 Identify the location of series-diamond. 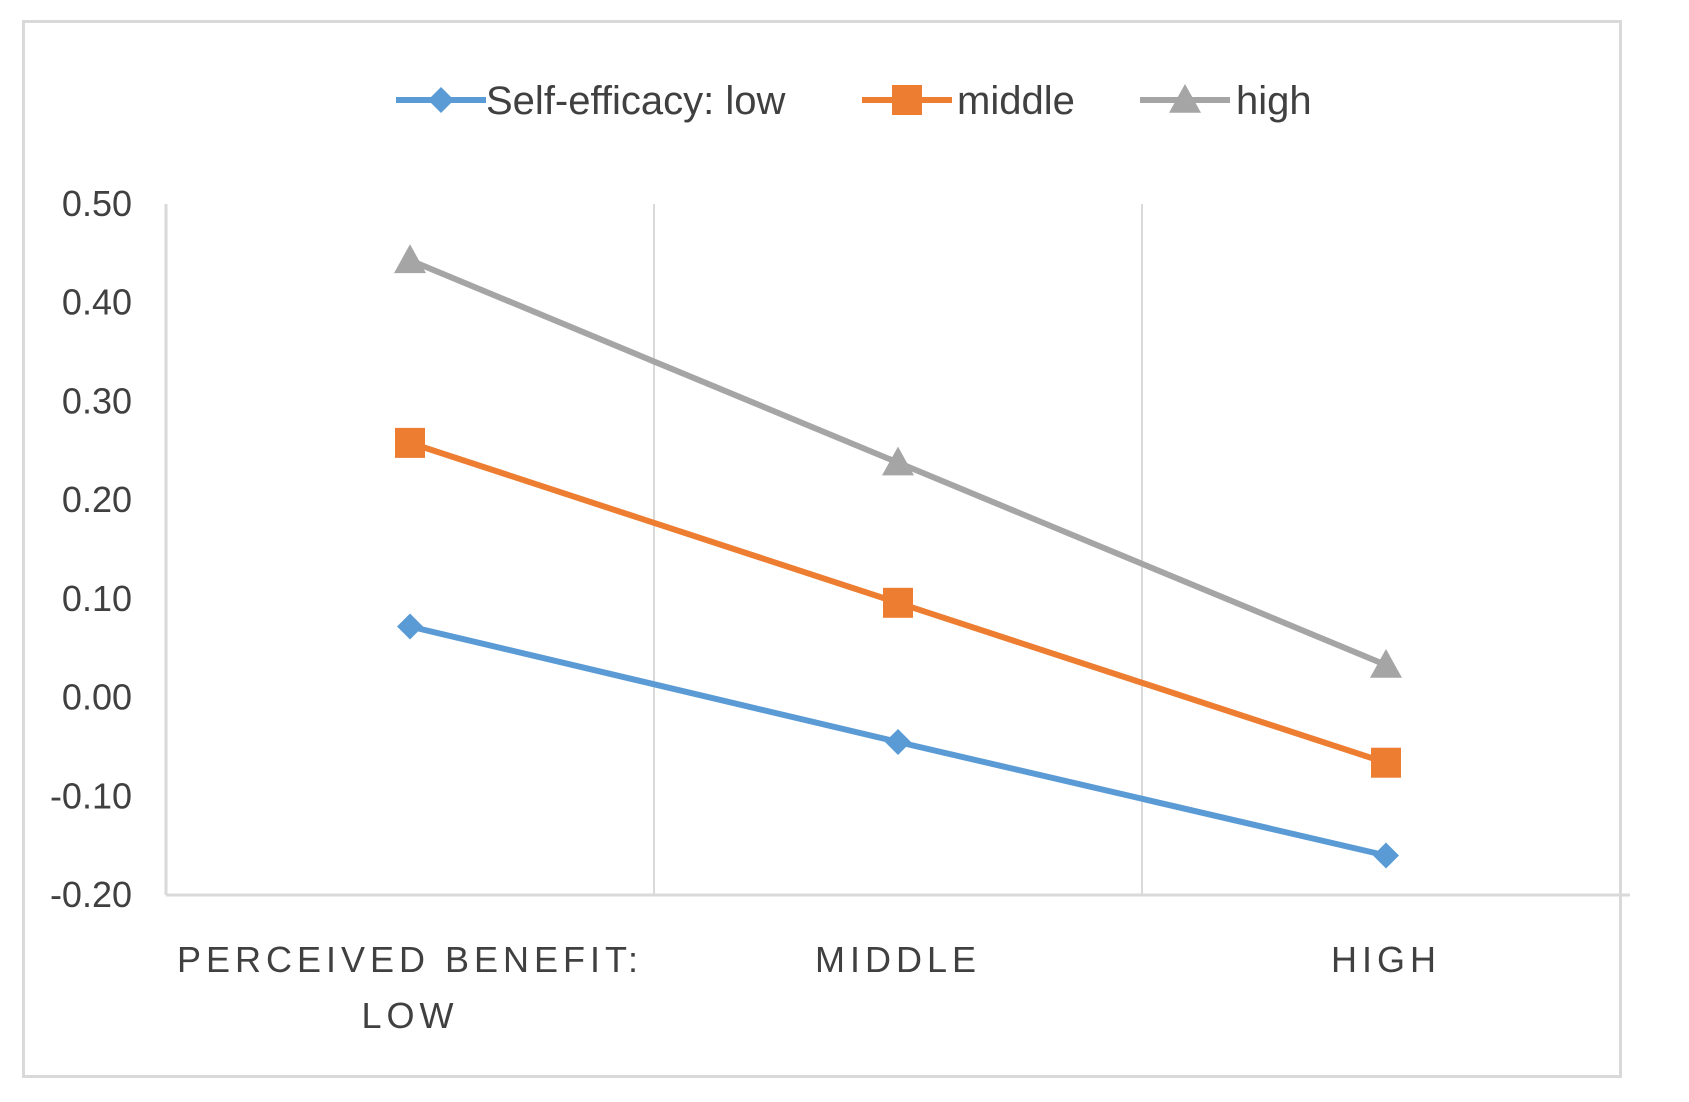
(898, 741).